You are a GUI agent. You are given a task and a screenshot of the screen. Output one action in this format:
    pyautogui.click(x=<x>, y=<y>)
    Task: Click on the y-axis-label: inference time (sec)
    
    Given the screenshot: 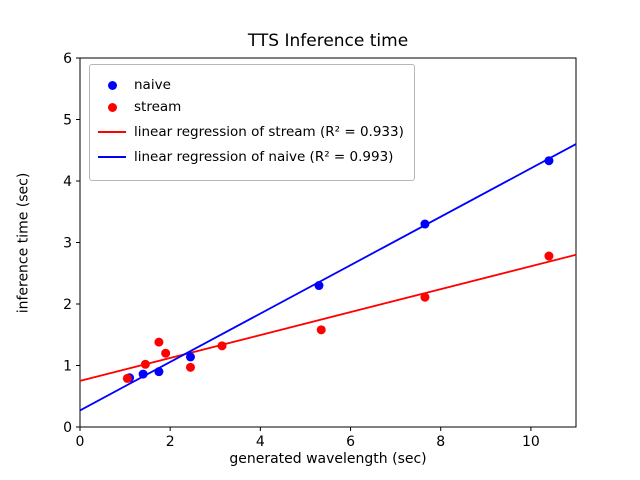 What is the action you would take?
    pyautogui.click(x=23, y=242)
    